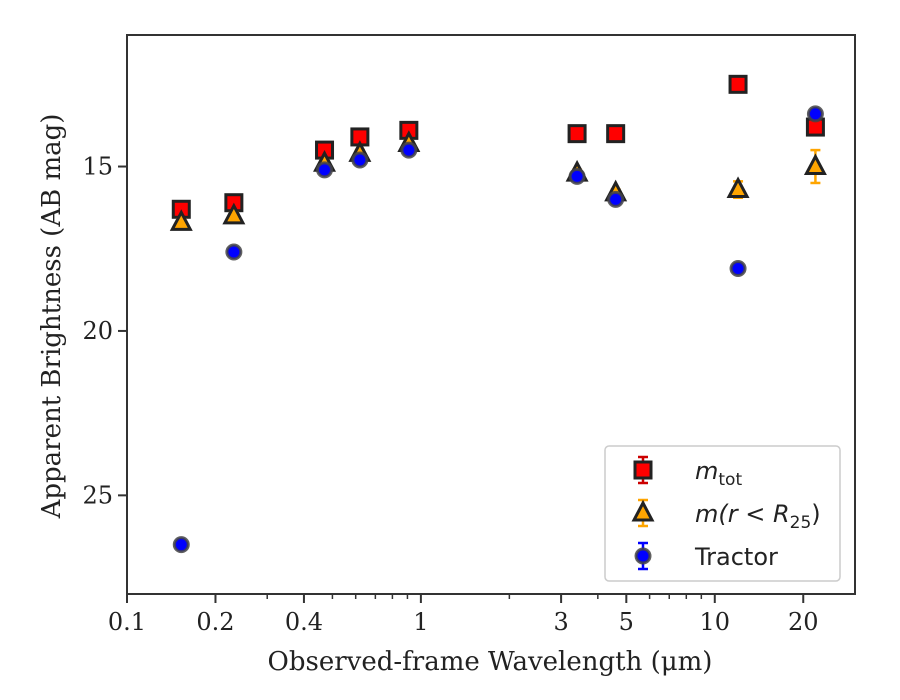 The height and width of the screenshot is (700, 900). I want to click on legend-entry: Tractor, so click(706, 556).